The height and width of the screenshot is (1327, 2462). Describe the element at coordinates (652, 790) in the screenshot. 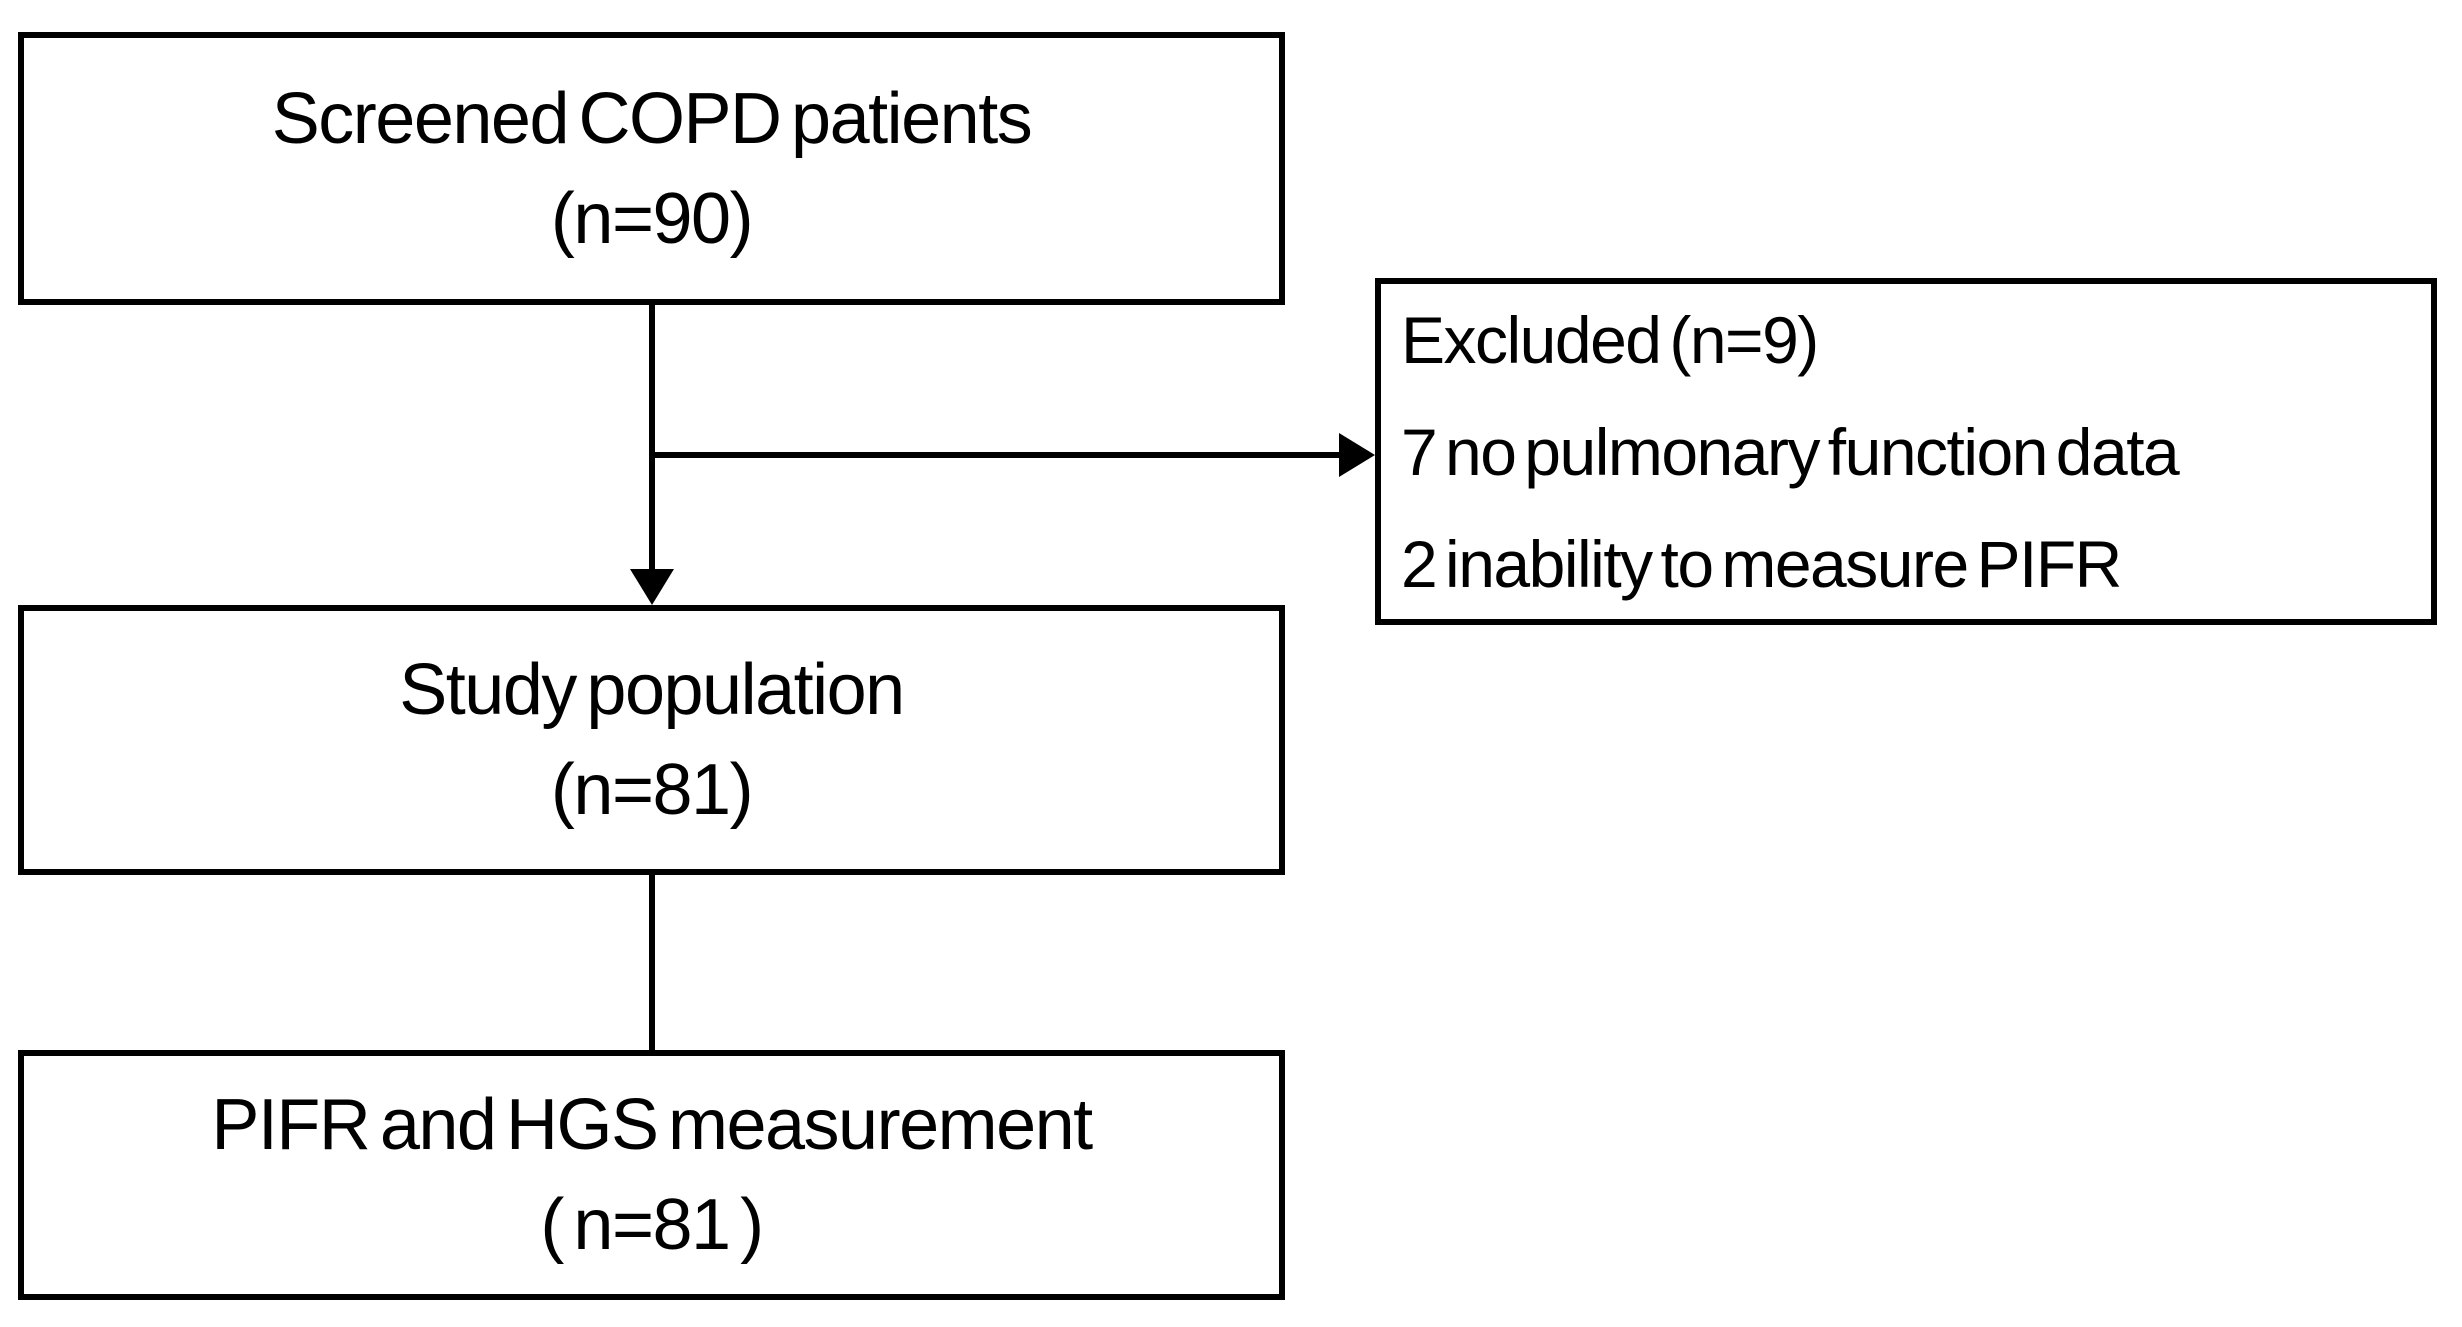

I see `study-count: (n=81)` at that location.